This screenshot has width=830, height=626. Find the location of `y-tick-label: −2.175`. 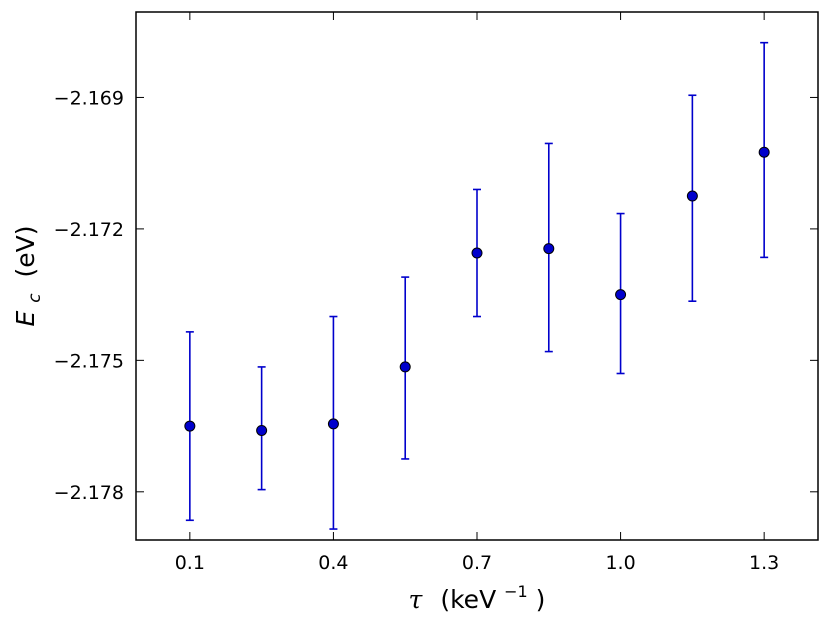

y-tick-label: −2.175 is located at coordinates (89, 361).